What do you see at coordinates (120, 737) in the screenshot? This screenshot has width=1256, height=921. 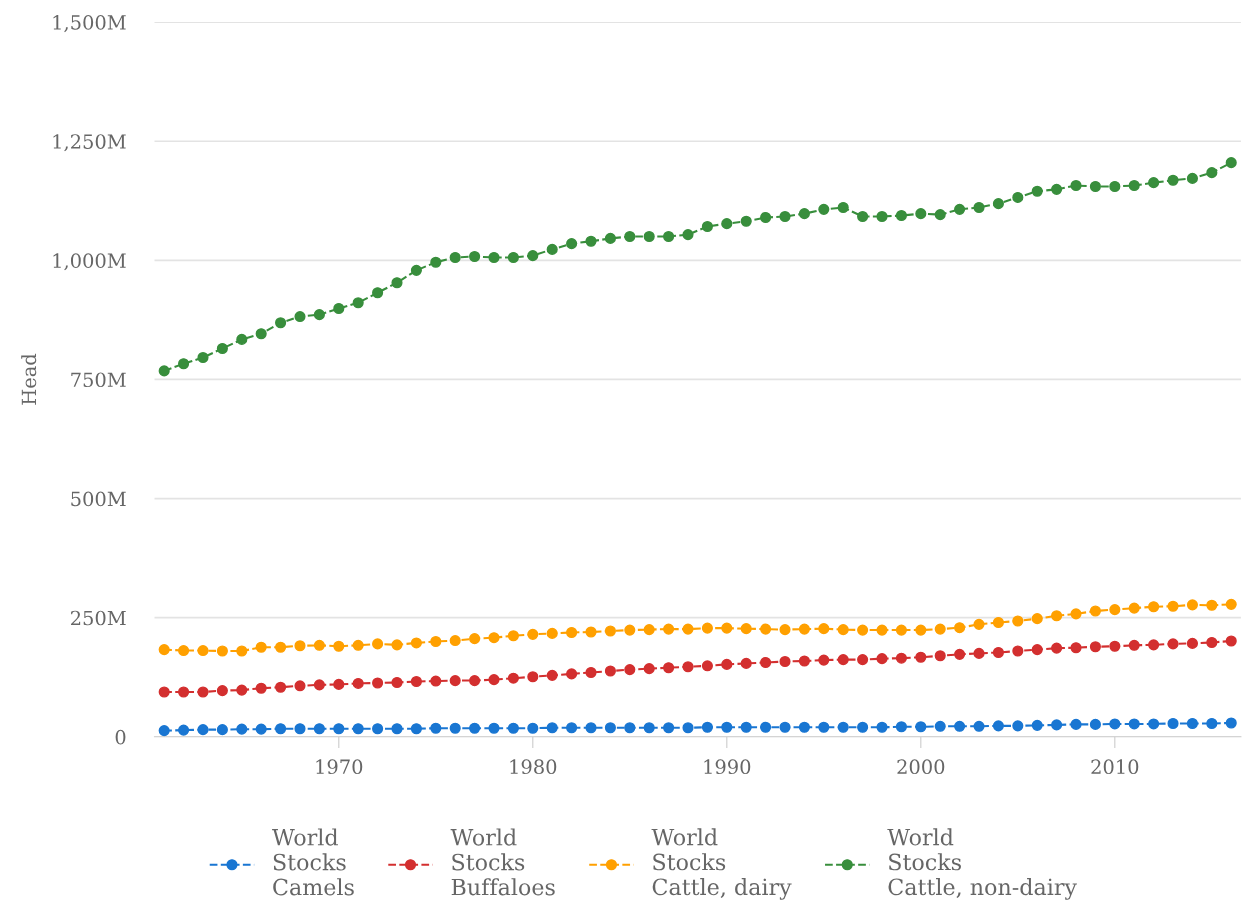 I see `y-tick-label: 0` at bounding box center [120, 737].